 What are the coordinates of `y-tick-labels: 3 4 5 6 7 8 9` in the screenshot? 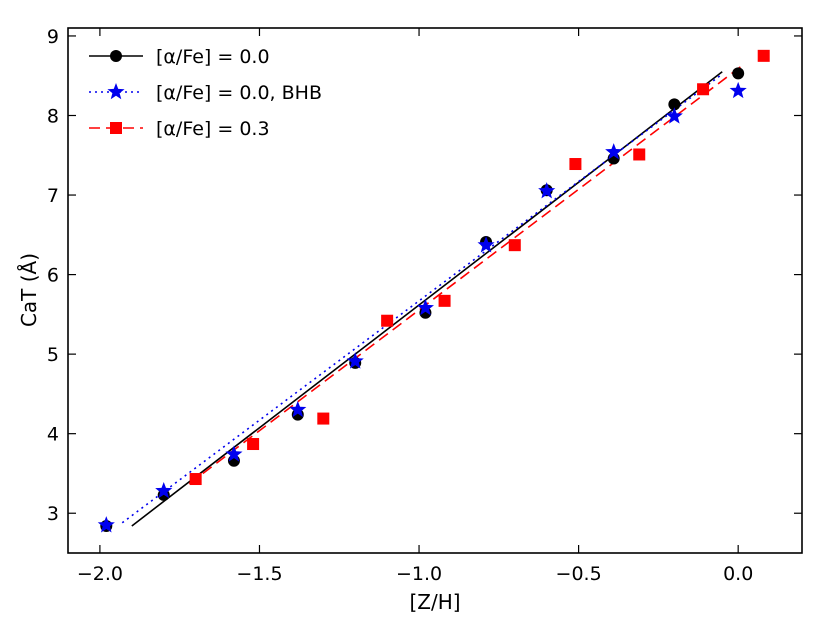 It's located at (53, 275).